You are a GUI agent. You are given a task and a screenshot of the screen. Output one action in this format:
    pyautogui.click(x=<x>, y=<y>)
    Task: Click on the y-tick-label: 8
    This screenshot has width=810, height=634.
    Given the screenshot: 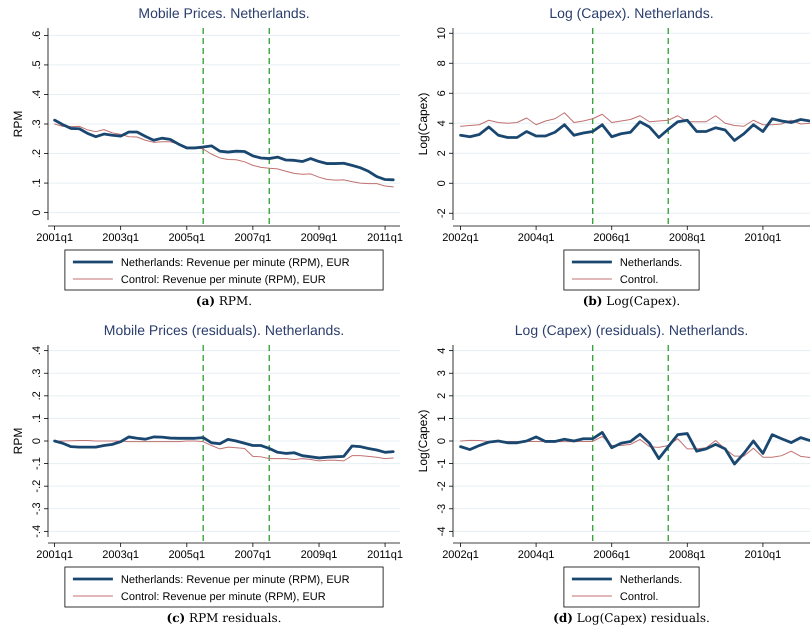 What is the action you would take?
    pyautogui.click(x=442, y=63)
    